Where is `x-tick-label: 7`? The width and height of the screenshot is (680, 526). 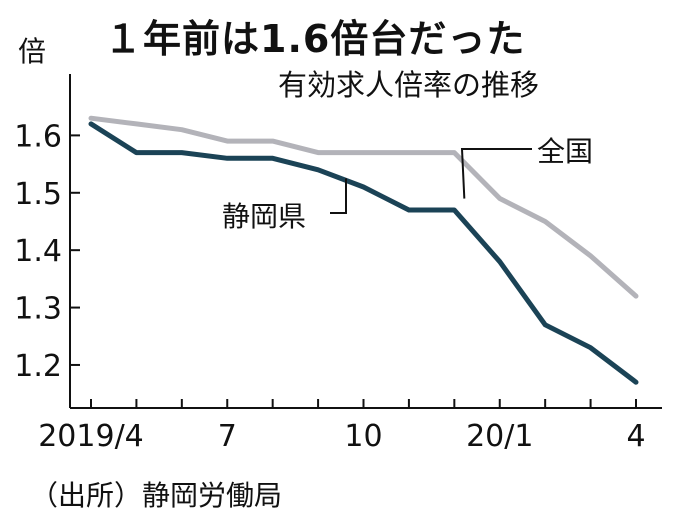
x-tick-label: 7 is located at coordinates (227, 436).